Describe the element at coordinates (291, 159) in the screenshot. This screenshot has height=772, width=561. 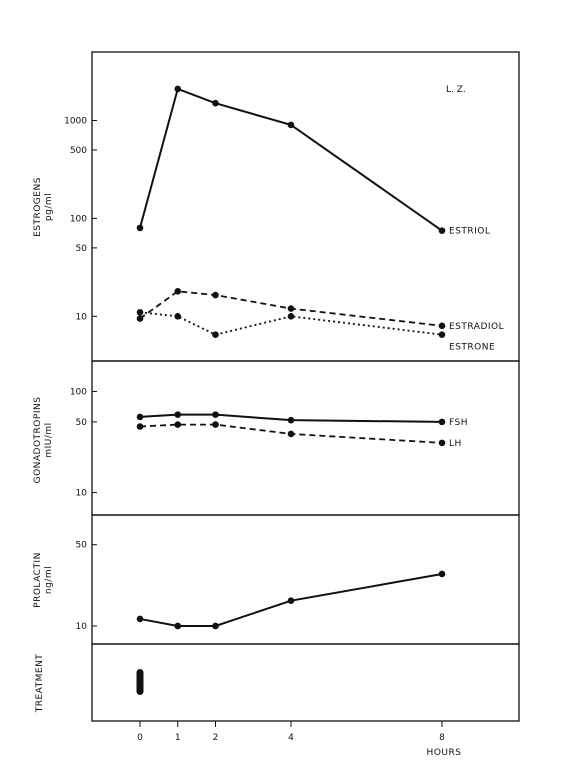
I see `estrogens-series-line-estriol` at that location.